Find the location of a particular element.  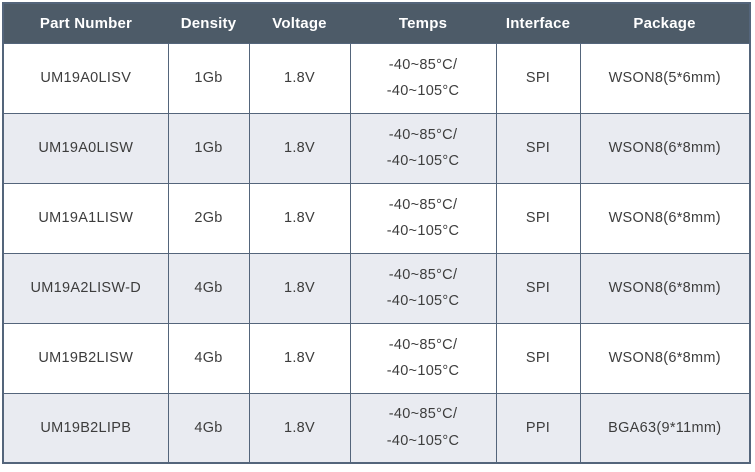

column-header-temps: Temps is located at coordinates (423, 23).